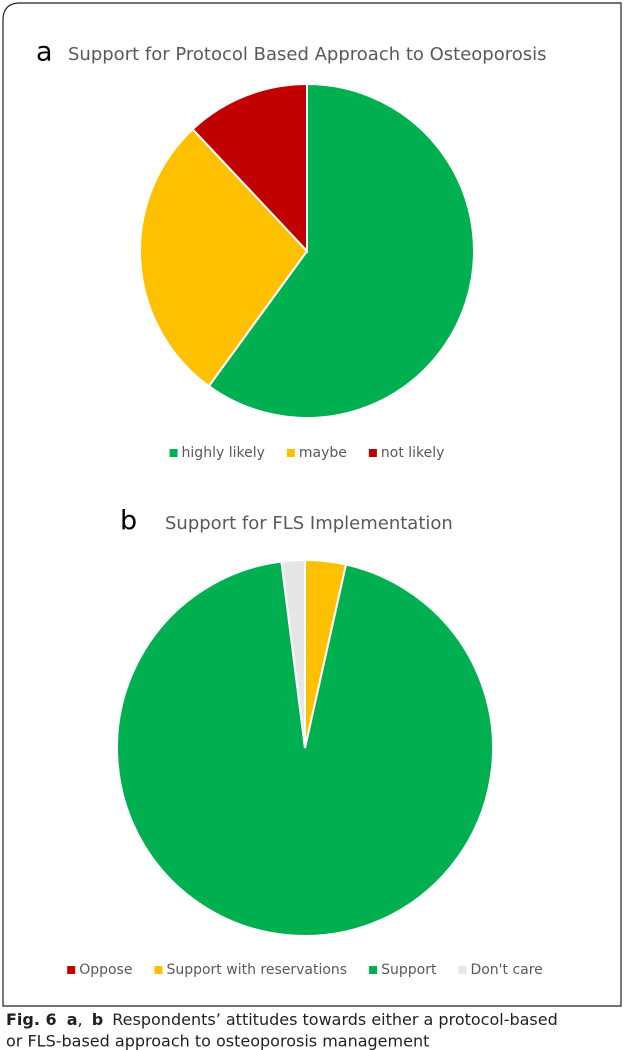 The height and width of the screenshot is (1050, 625). What do you see at coordinates (506, 970) in the screenshot?
I see `legend-label: Don't care` at bounding box center [506, 970].